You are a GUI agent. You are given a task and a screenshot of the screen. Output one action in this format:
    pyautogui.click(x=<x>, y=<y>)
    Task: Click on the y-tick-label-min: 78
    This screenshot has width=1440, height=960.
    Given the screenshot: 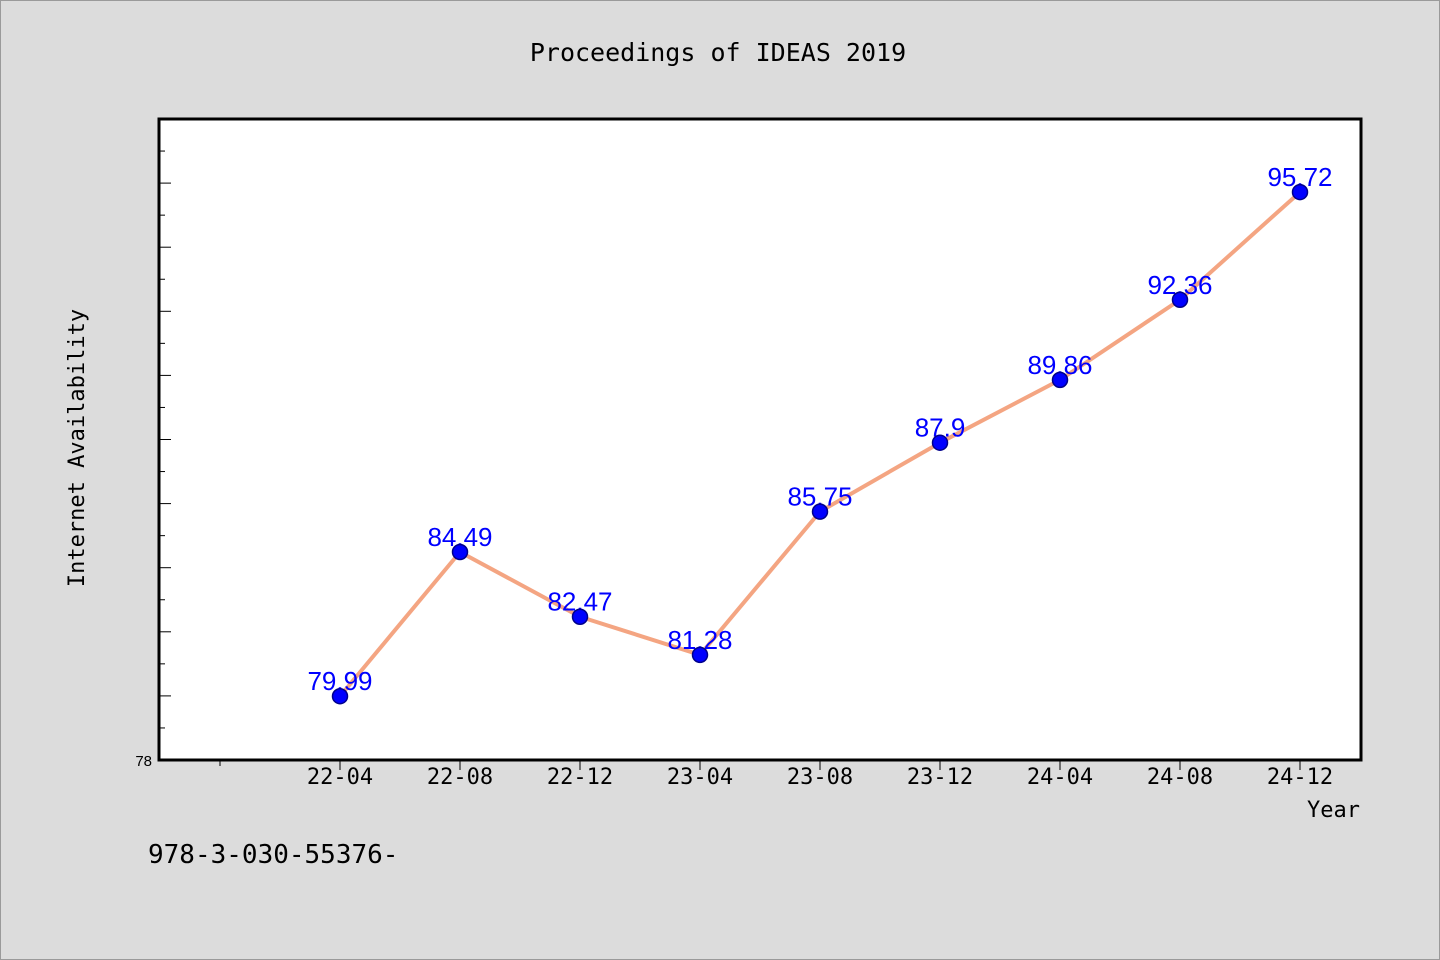 What is the action you would take?
    pyautogui.click(x=143, y=761)
    